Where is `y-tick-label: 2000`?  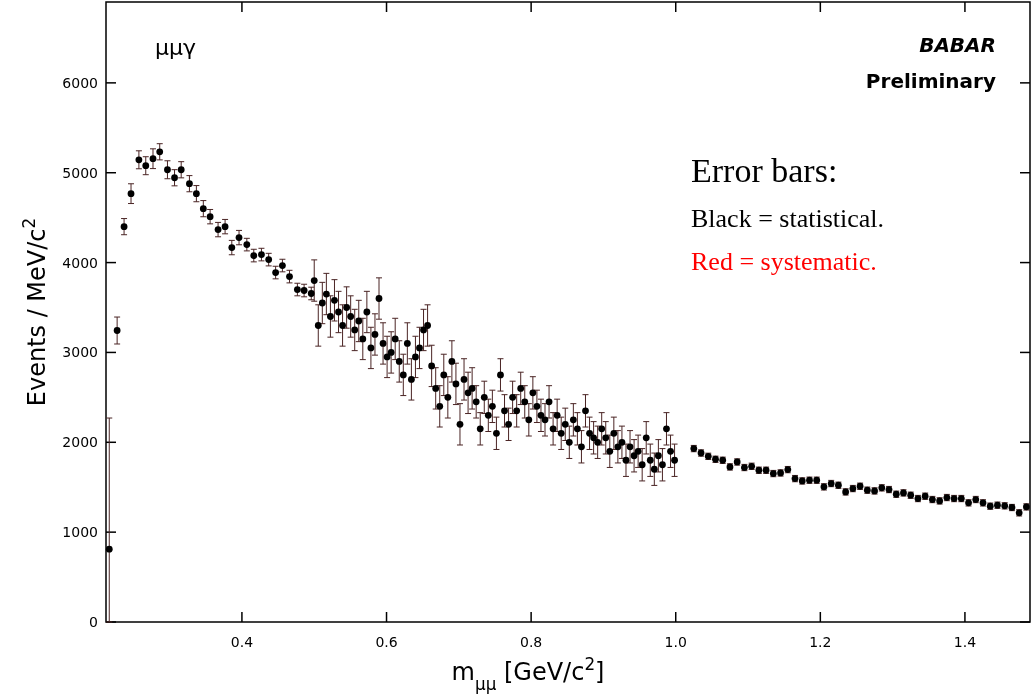
y-tick-label: 2000 is located at coordinates (80, 442).